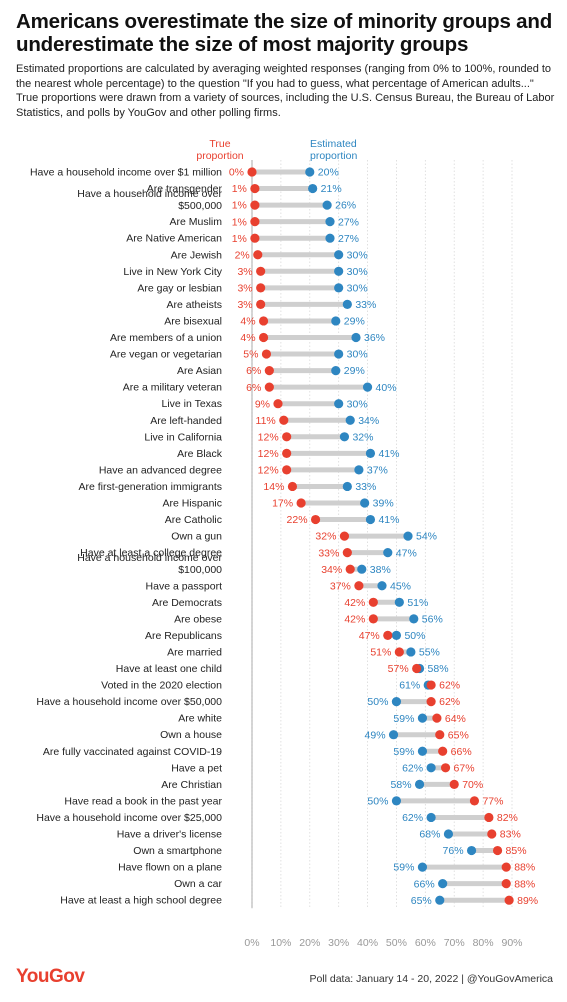 Image resolution: width=567 pixels, height=1002 pixels. Describe the element at coordinates (166, 355) in the screenshot. I see `row-label: Are vegan or vegetarian` at that location.